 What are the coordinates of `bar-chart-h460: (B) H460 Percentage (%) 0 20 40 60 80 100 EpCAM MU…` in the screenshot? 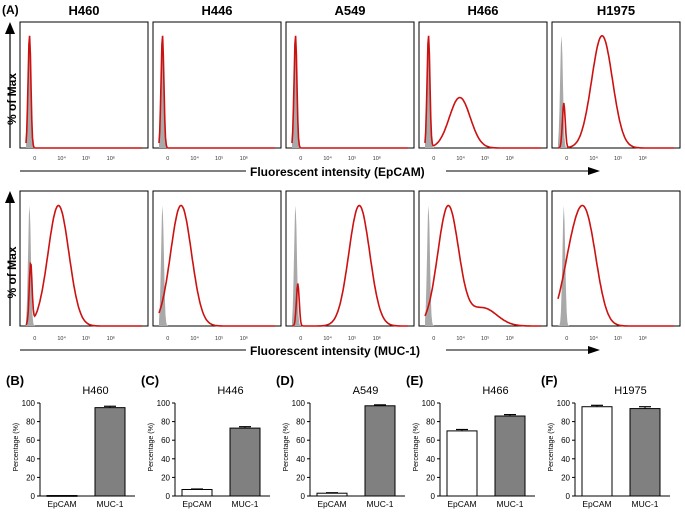 It's located at (70, 441).